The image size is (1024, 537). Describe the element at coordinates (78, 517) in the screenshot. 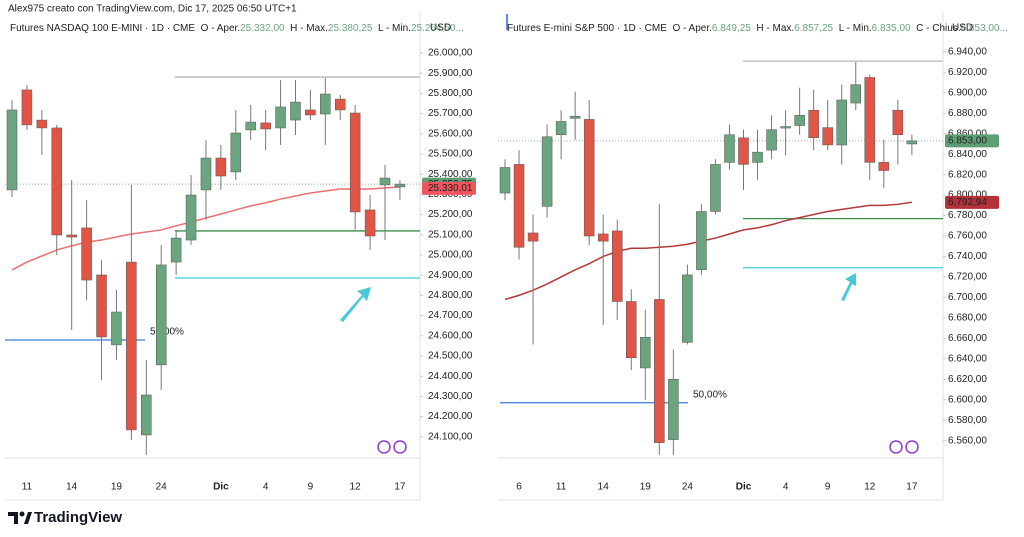

I see `brand: TradingView` at that location.